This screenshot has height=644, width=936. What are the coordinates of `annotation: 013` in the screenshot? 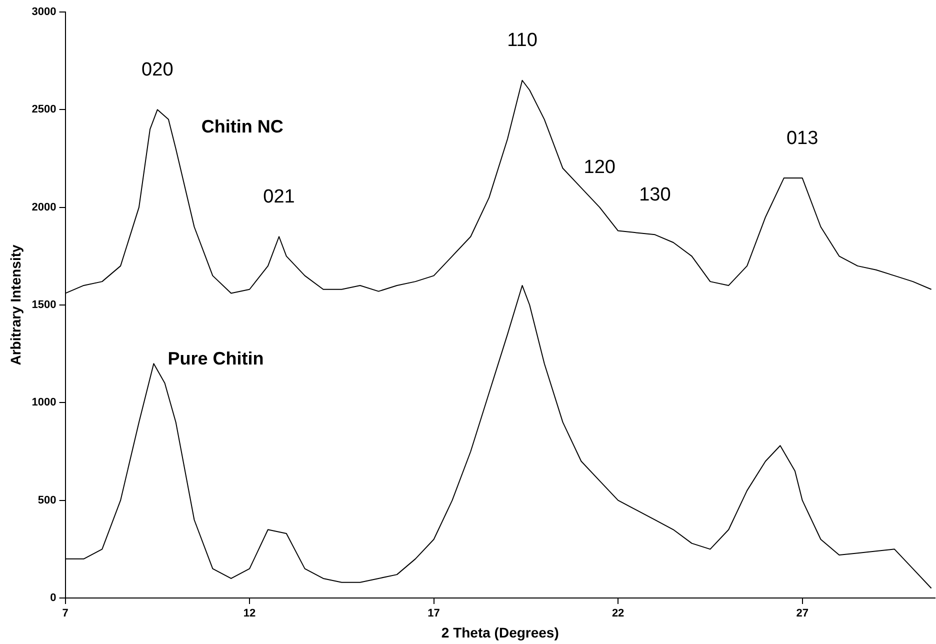 It's located at (802, 138).